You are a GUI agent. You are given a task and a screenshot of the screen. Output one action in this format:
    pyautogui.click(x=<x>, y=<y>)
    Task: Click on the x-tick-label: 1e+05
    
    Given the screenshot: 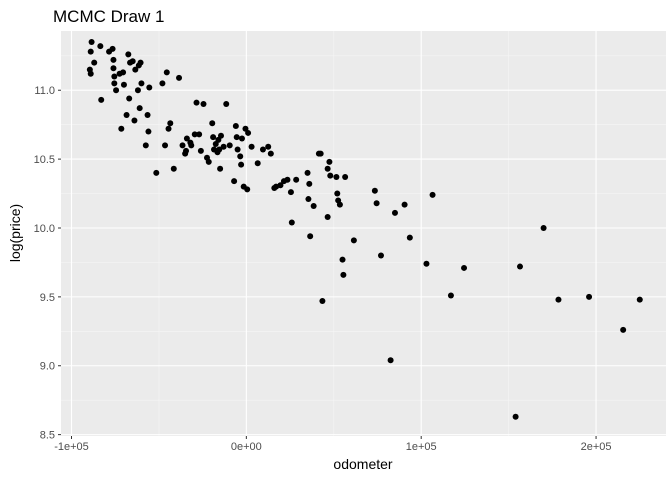 What is the action you would take?
    pyautogui.click(x=421, y=447)
    